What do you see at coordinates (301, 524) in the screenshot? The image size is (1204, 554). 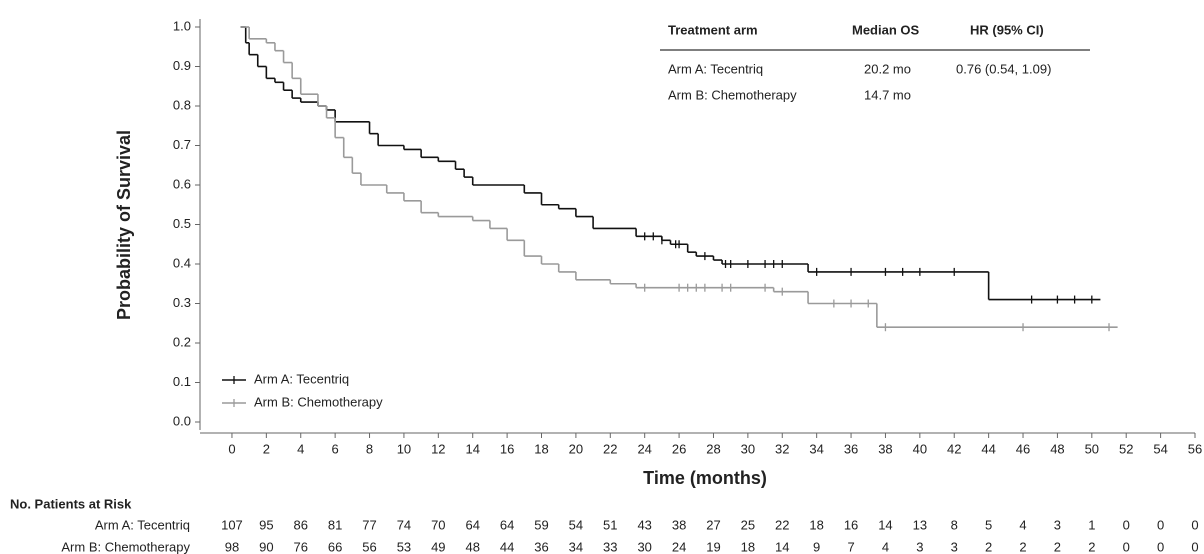 I see `risk-count: 86` at bounding box center [301, 524].